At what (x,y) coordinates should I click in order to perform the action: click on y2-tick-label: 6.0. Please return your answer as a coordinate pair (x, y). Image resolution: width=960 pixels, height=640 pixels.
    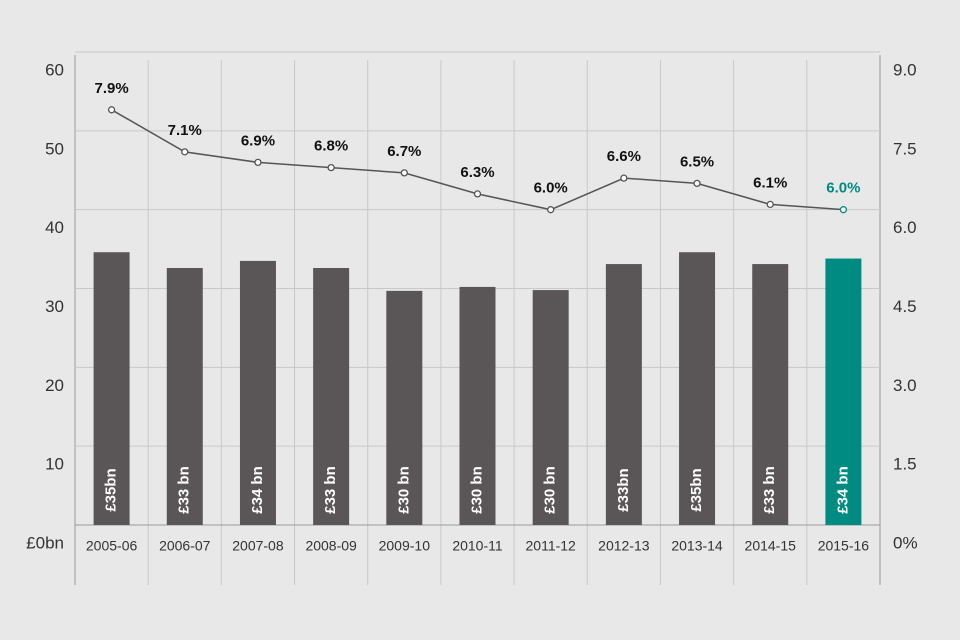
    Looking at the image, I should click on (905, 227).